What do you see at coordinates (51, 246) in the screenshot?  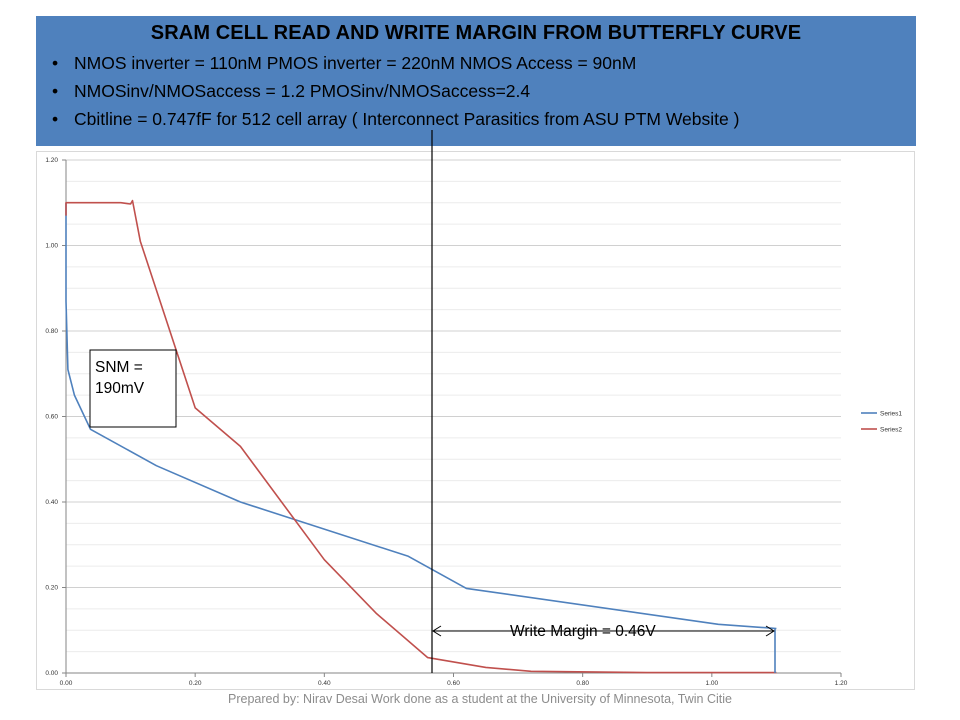 I see `y-tick-label: 1.00` at bounding box center [51, 246].